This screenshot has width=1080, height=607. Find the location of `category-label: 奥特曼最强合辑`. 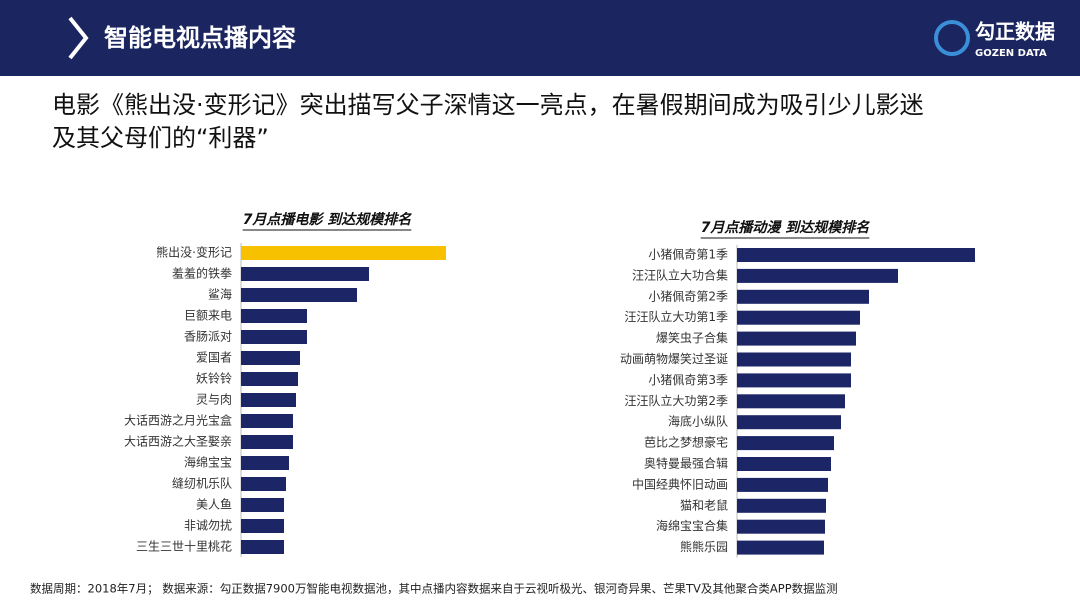

category-label: 奥特曼最强合辑 is located at coordinates (686, 463).